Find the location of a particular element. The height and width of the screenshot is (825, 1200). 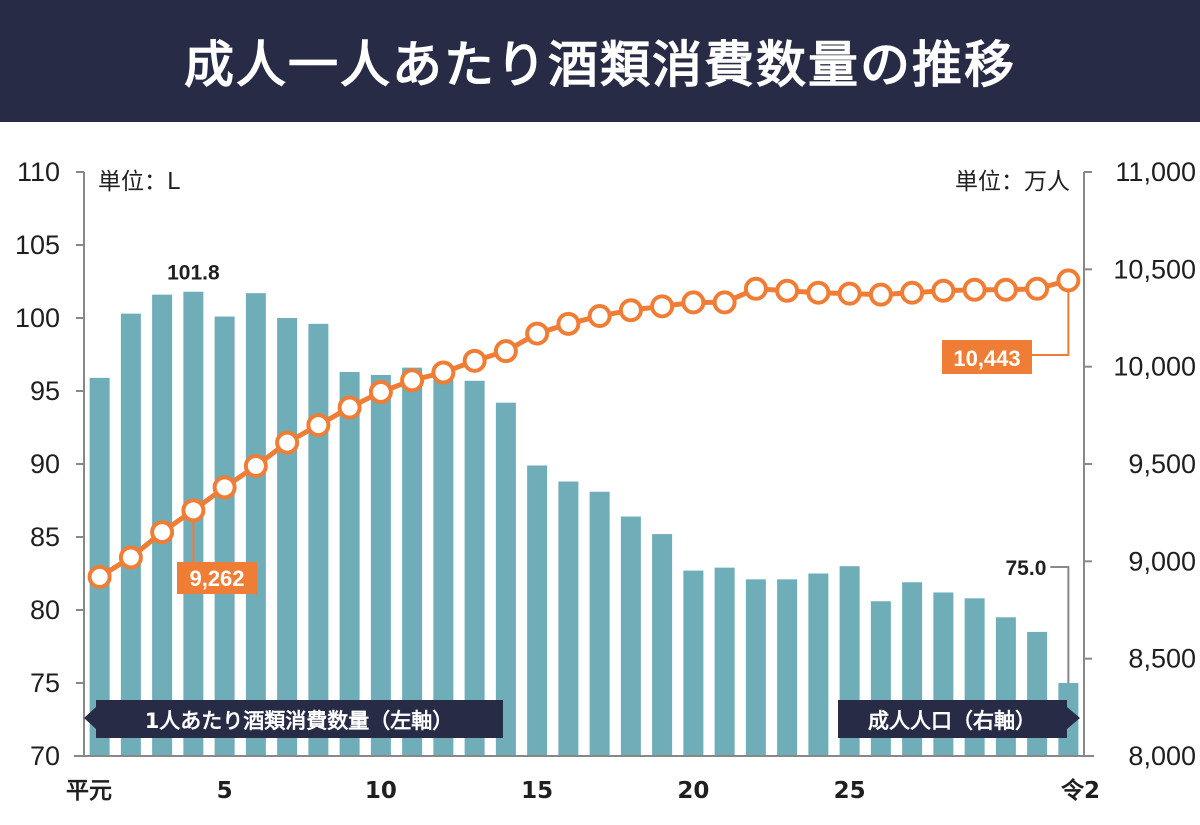

left-axis-band: 1人あたり酒類消費数量（左軸） is located at coordinates (293, 719).